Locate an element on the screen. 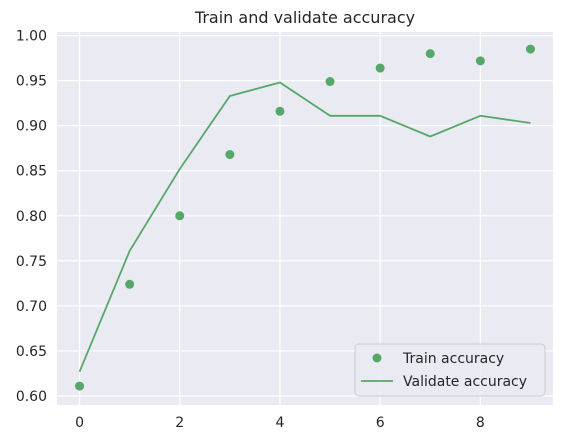 This screenshot has height=440, width=563. x-tick-label: 6 is located at coordinates (380, 423).